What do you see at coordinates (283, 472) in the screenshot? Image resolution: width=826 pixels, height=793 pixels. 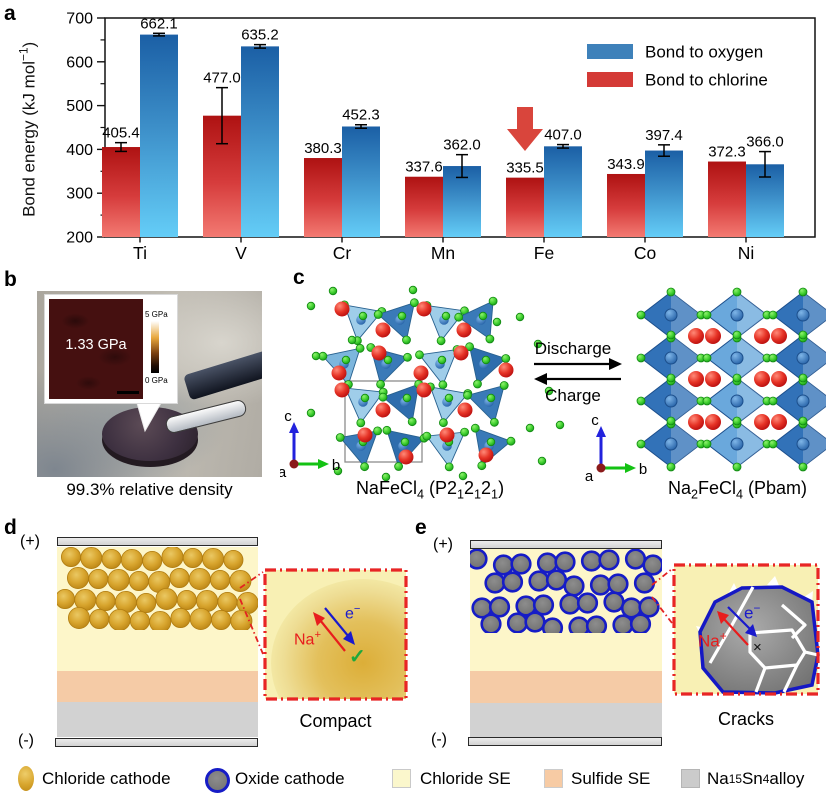 I see `a-axis-label: a` at bounding box center [283, 472].